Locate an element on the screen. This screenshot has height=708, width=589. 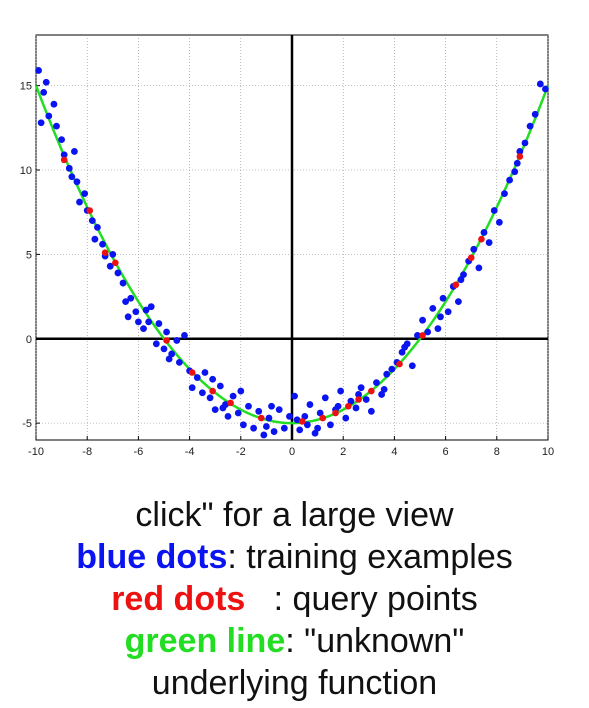
x-tick-label: -6 is located at coordinates (139, 452).